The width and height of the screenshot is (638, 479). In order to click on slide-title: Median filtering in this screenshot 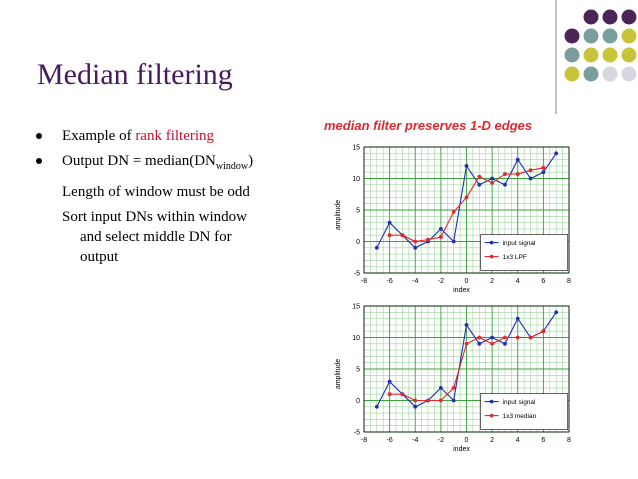, I will do `click(135, 74)`.